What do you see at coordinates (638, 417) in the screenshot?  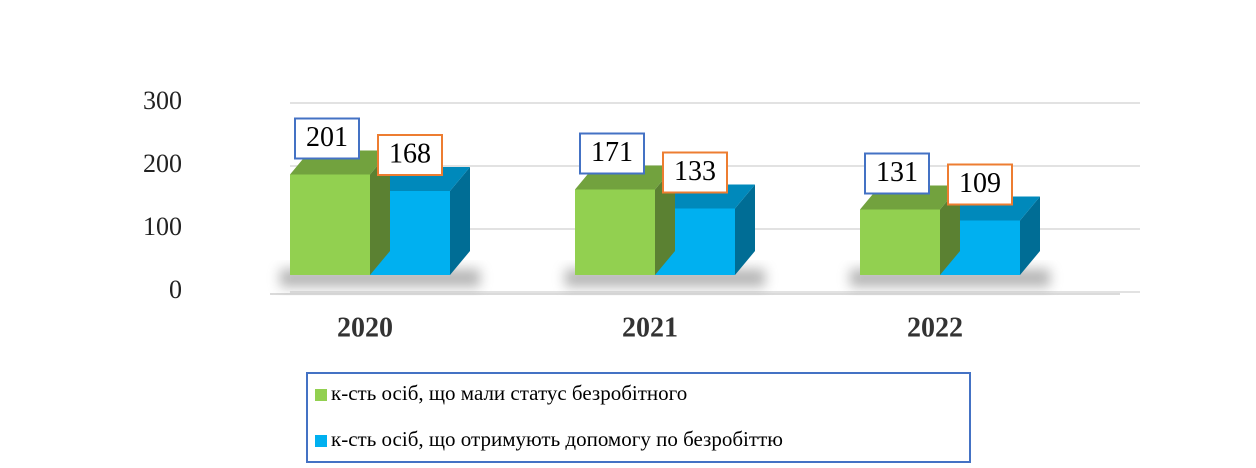 I see `legend-box` at bounding box center [638, 417].